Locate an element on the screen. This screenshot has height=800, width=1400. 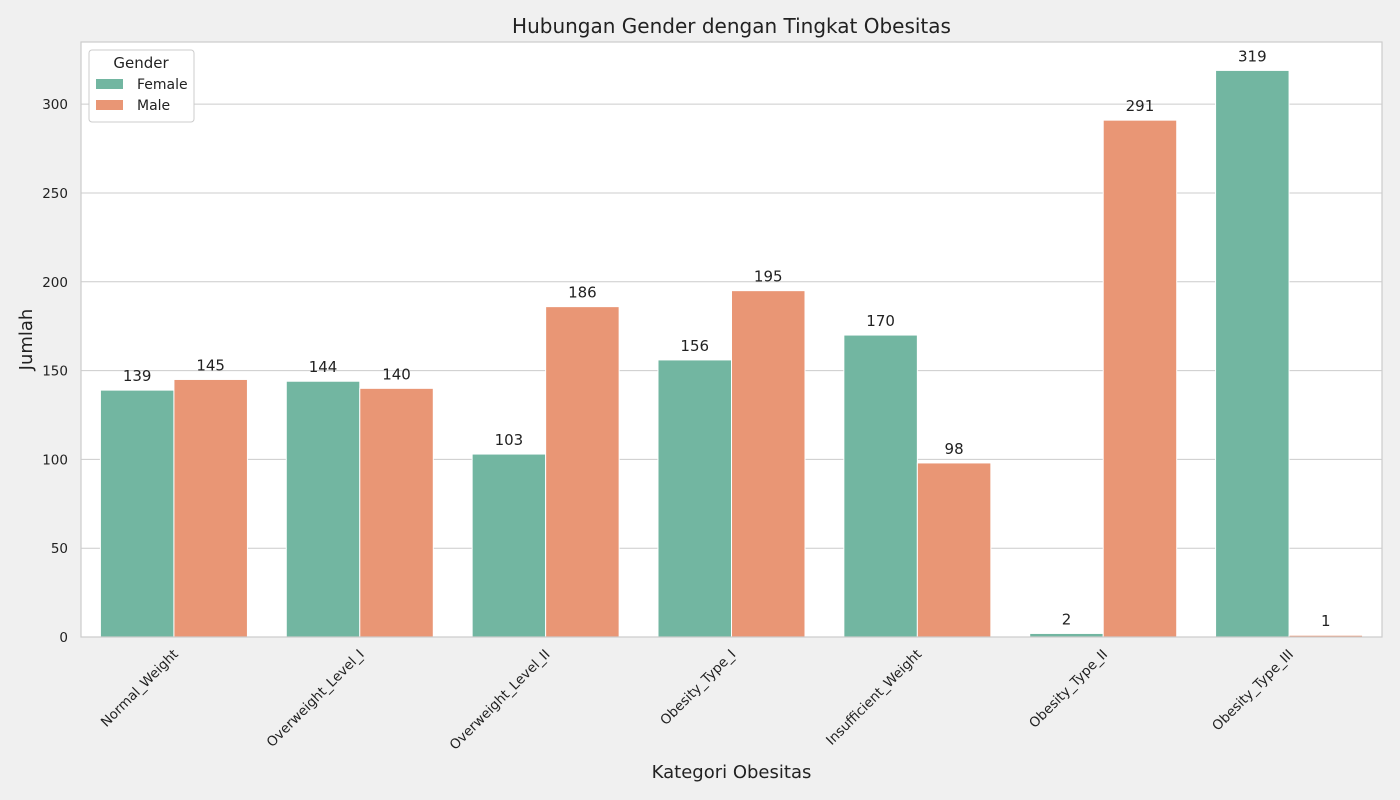
x-tick-label: Overweight_Level_II is located at coordinates (500, 700).